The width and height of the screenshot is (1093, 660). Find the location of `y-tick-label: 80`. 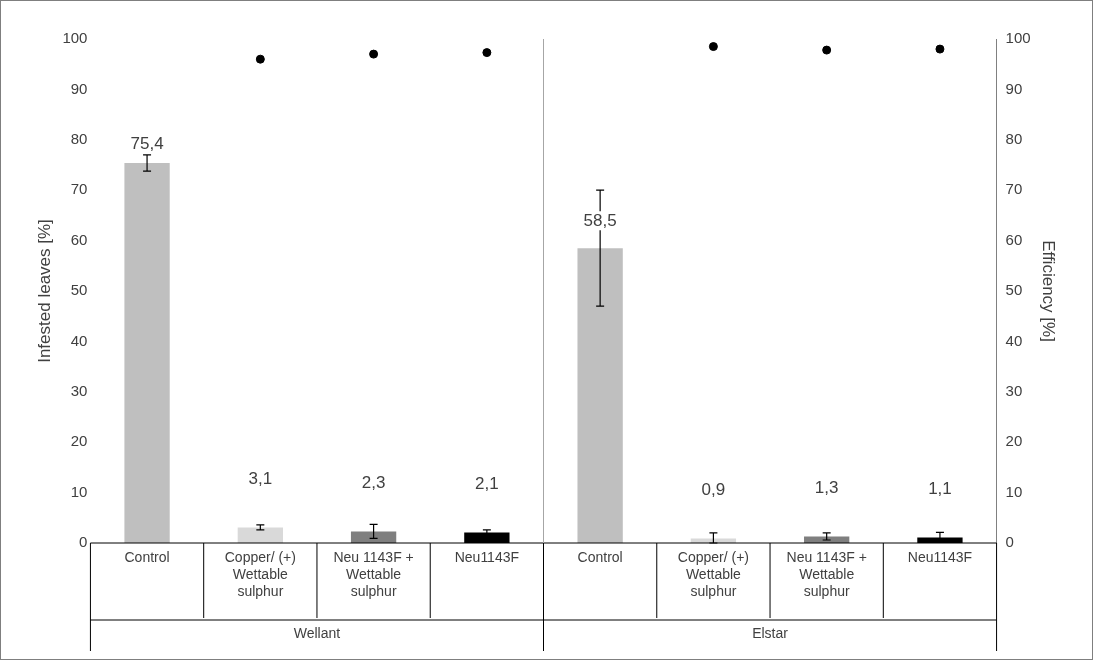

y-tick-label: 80 is located at coordinates (79, 138).